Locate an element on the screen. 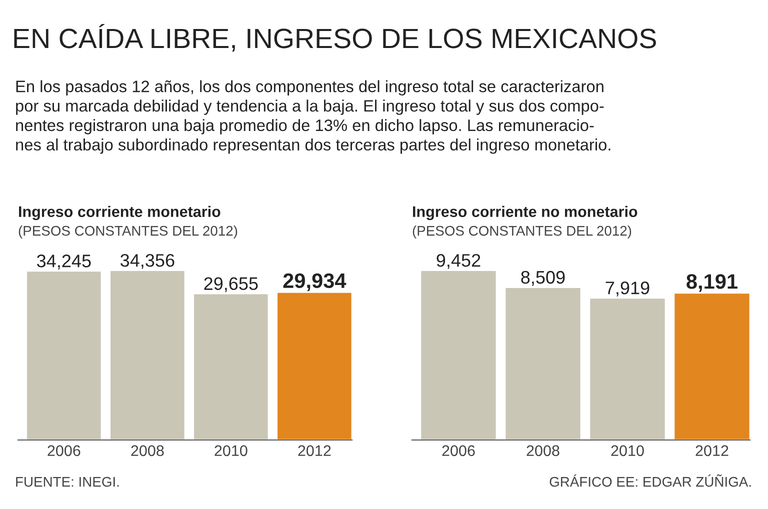 Image resolution: width=768 pixels, height=509 pixels. data-label: 29,934 is located at coordinates (314, 282).